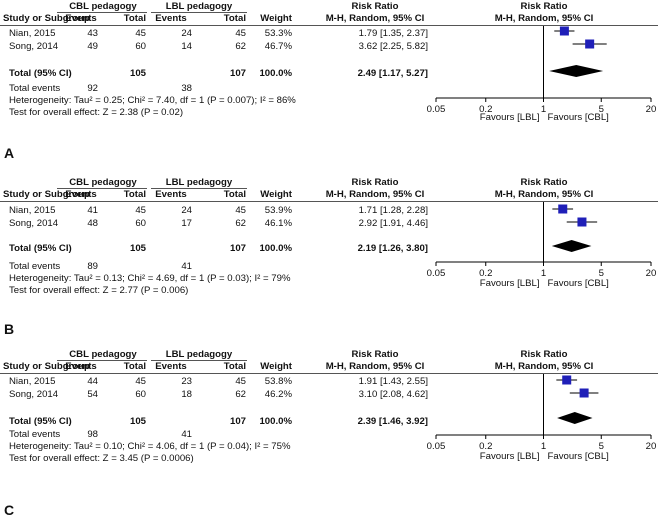 The width and height of the screenshot is (669, 520). What do you see at coordinates (81, 18) in the screenshot?
I see `col-header-events-1: Events` at bounding box center [81, 18].